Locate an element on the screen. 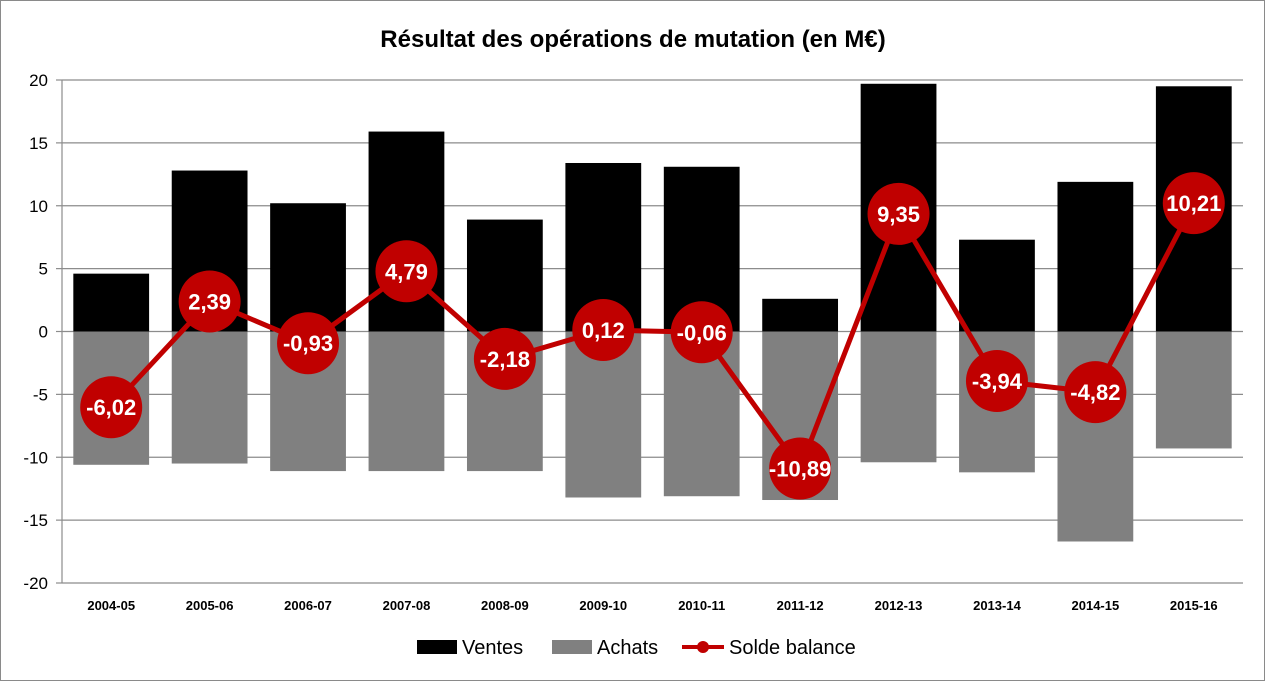  y-tick-label: -15 is located at coordinates (35, 520).